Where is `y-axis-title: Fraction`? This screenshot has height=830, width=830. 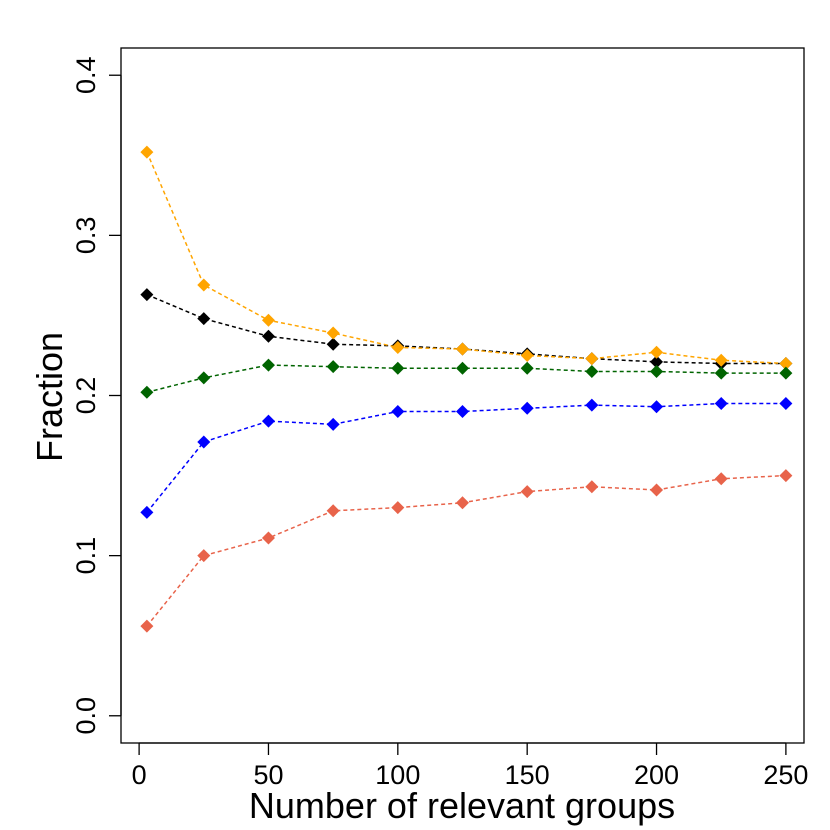
y-axis-title: Fraction is located at coordinates (49, 397).